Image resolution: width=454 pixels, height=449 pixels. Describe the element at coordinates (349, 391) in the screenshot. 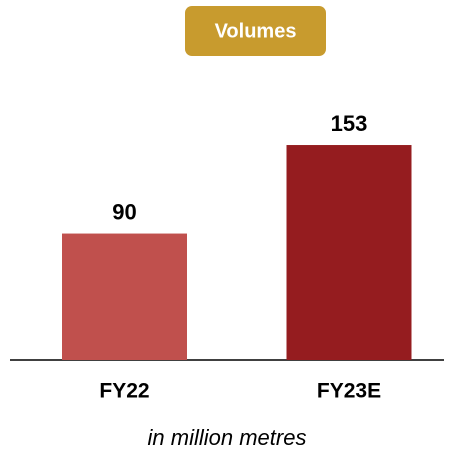

I see `x-tick-label: FY23E` at that location.